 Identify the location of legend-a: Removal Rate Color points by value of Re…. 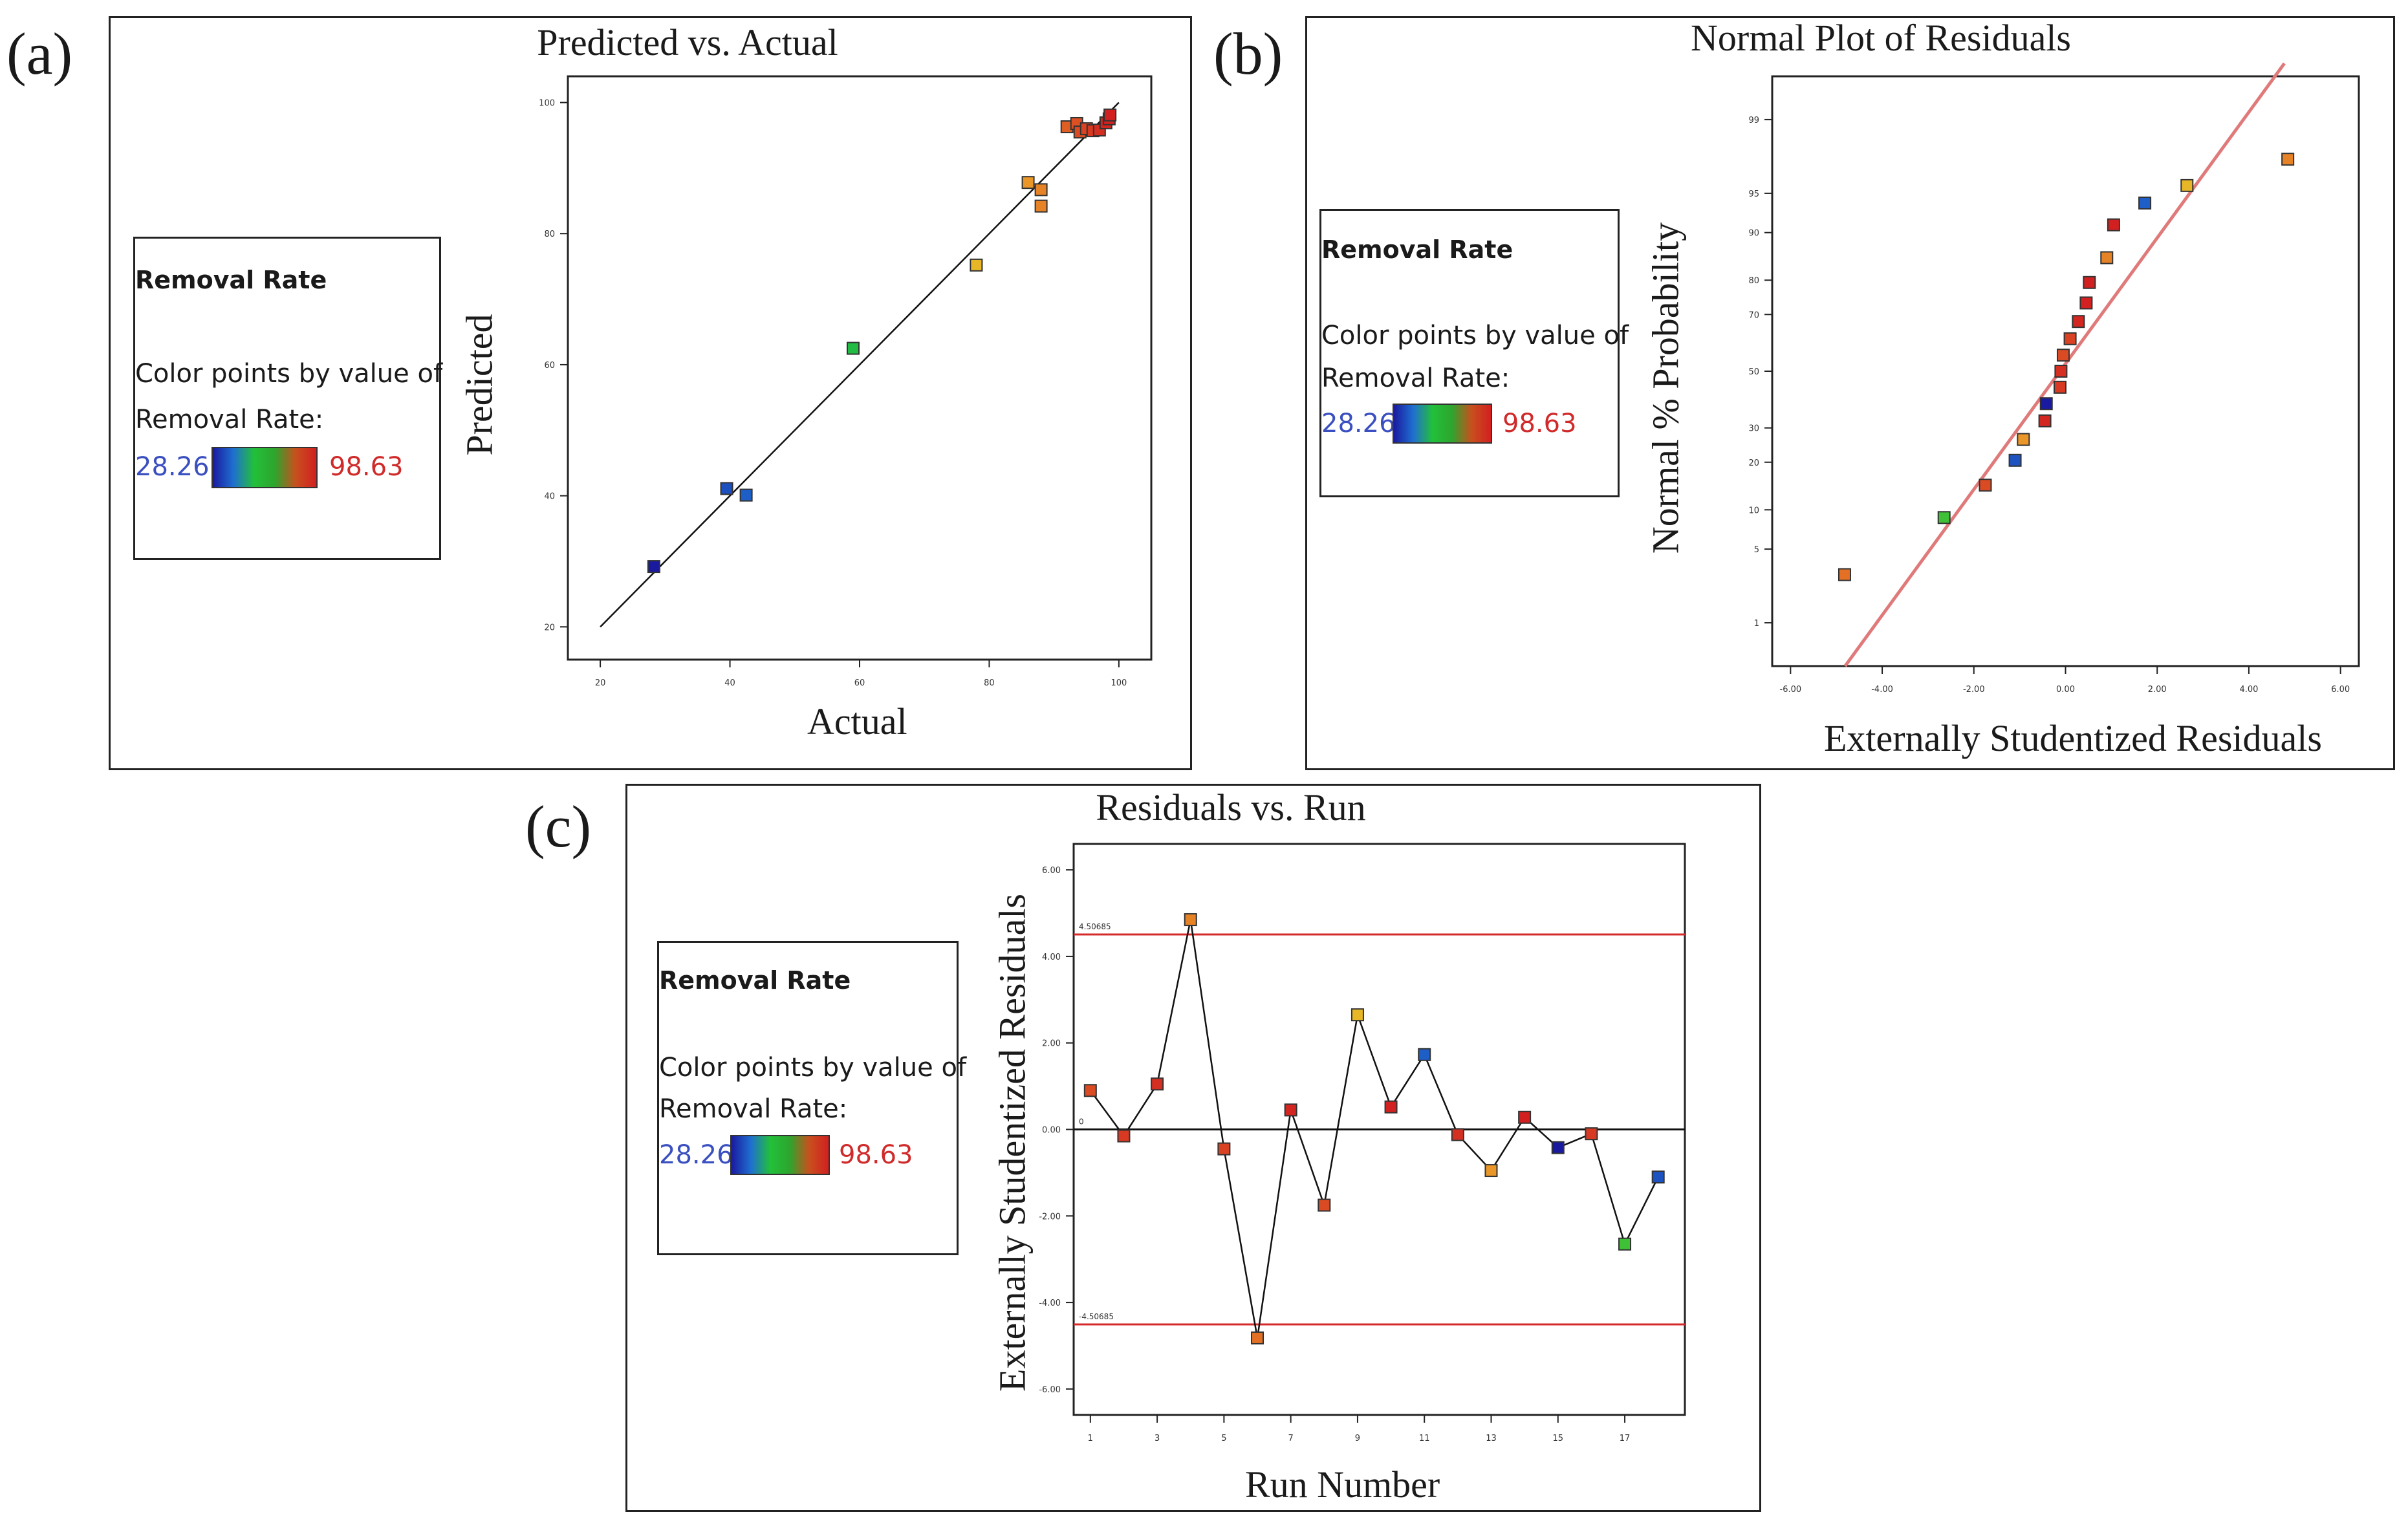
(288, 398).